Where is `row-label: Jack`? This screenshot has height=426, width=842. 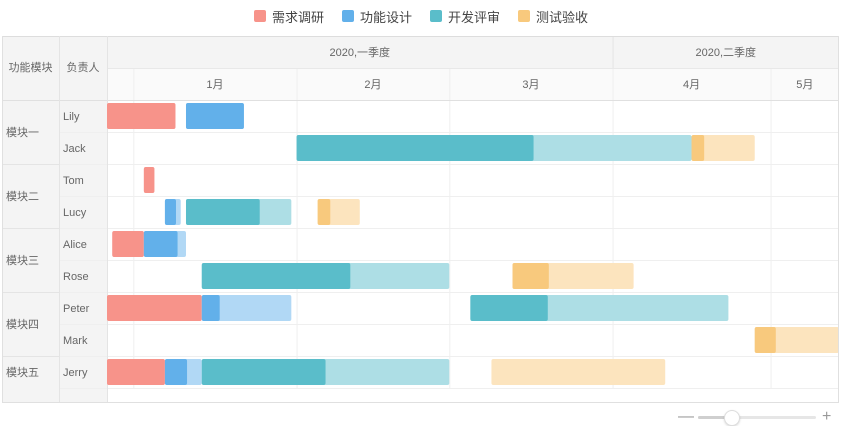 row-label: Jack is located at coordinates (74, 149).